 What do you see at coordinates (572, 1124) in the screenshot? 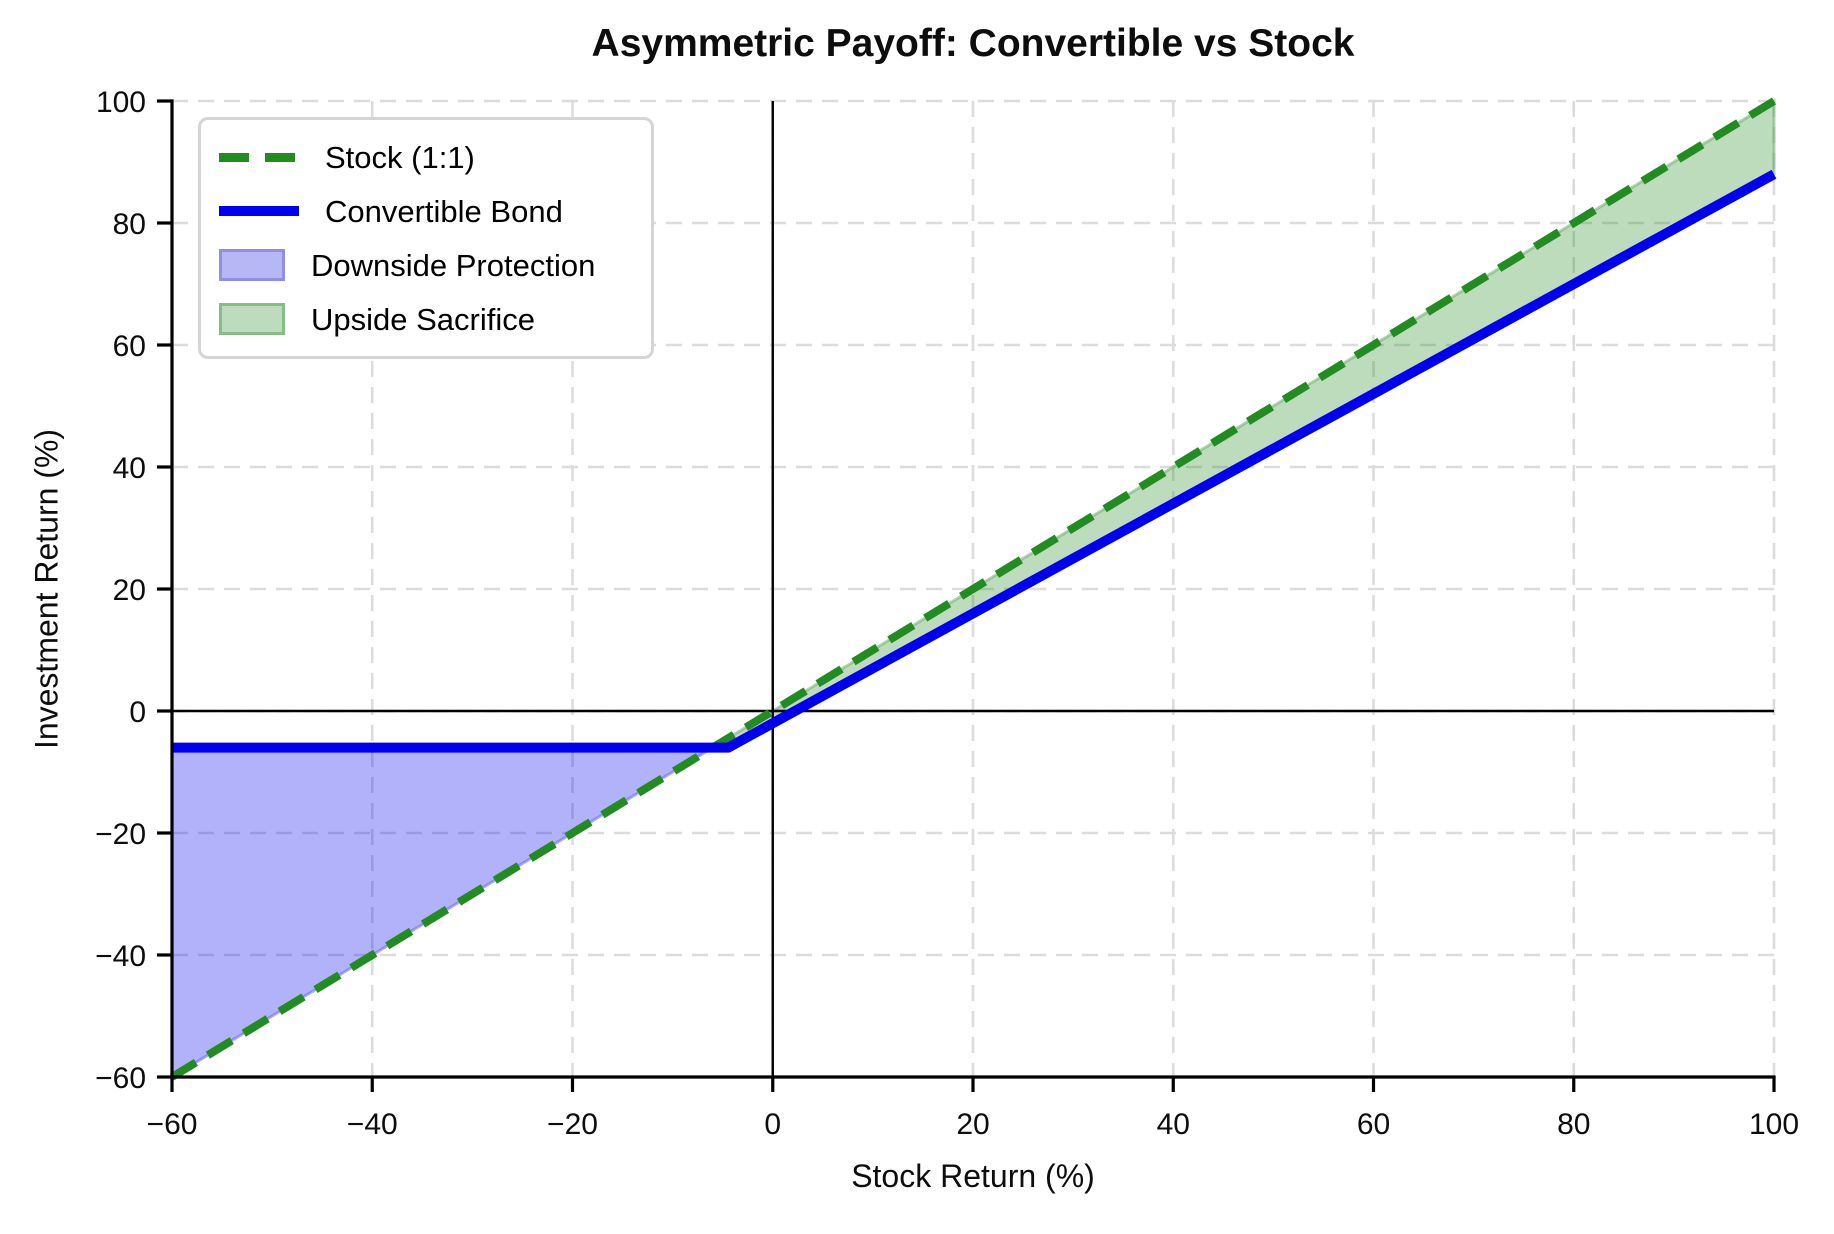
I see `x-tick-label: −20` at bounding box center [572, 1124].